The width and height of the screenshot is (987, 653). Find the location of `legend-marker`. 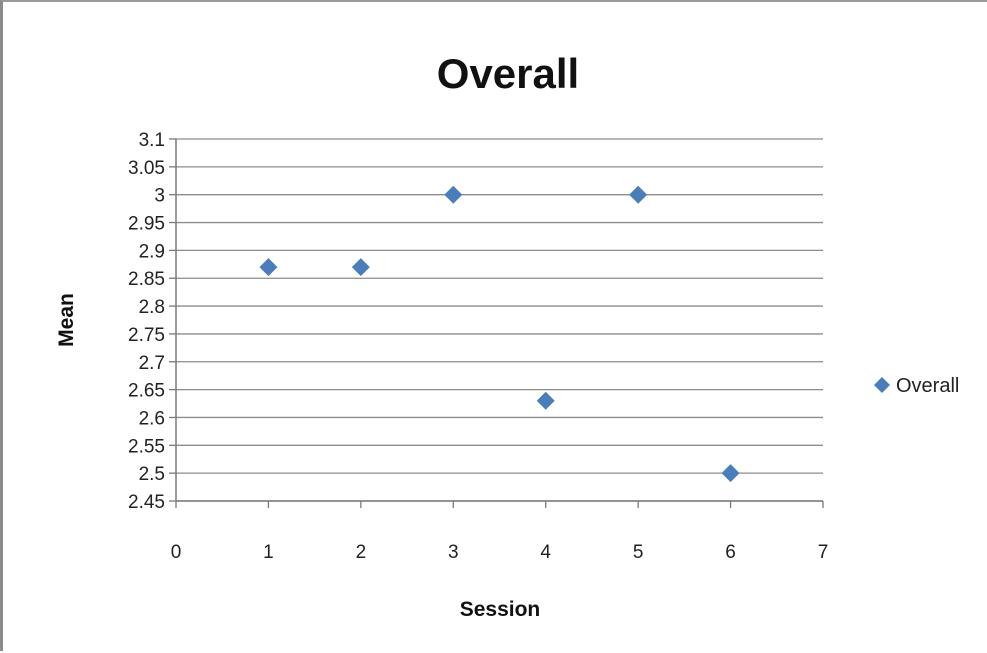

legend-marker is located at coordinates (882, 385).